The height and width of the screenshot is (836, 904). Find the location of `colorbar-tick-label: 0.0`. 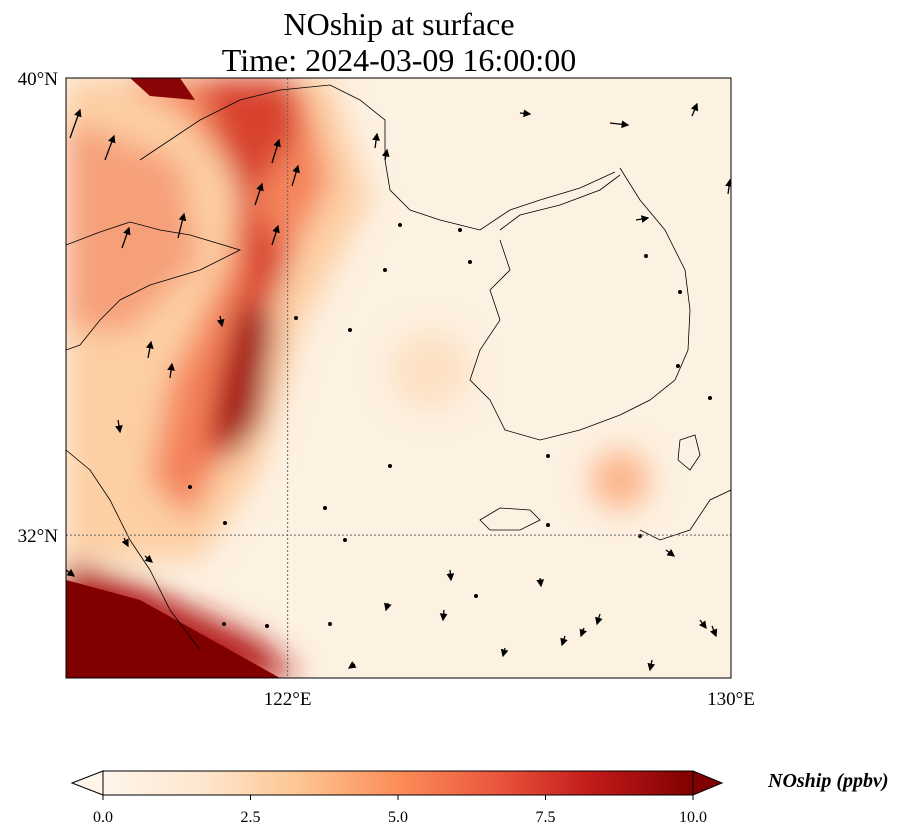

colorbar-tick-label: 0.0 is located at coordinates (103, 817).